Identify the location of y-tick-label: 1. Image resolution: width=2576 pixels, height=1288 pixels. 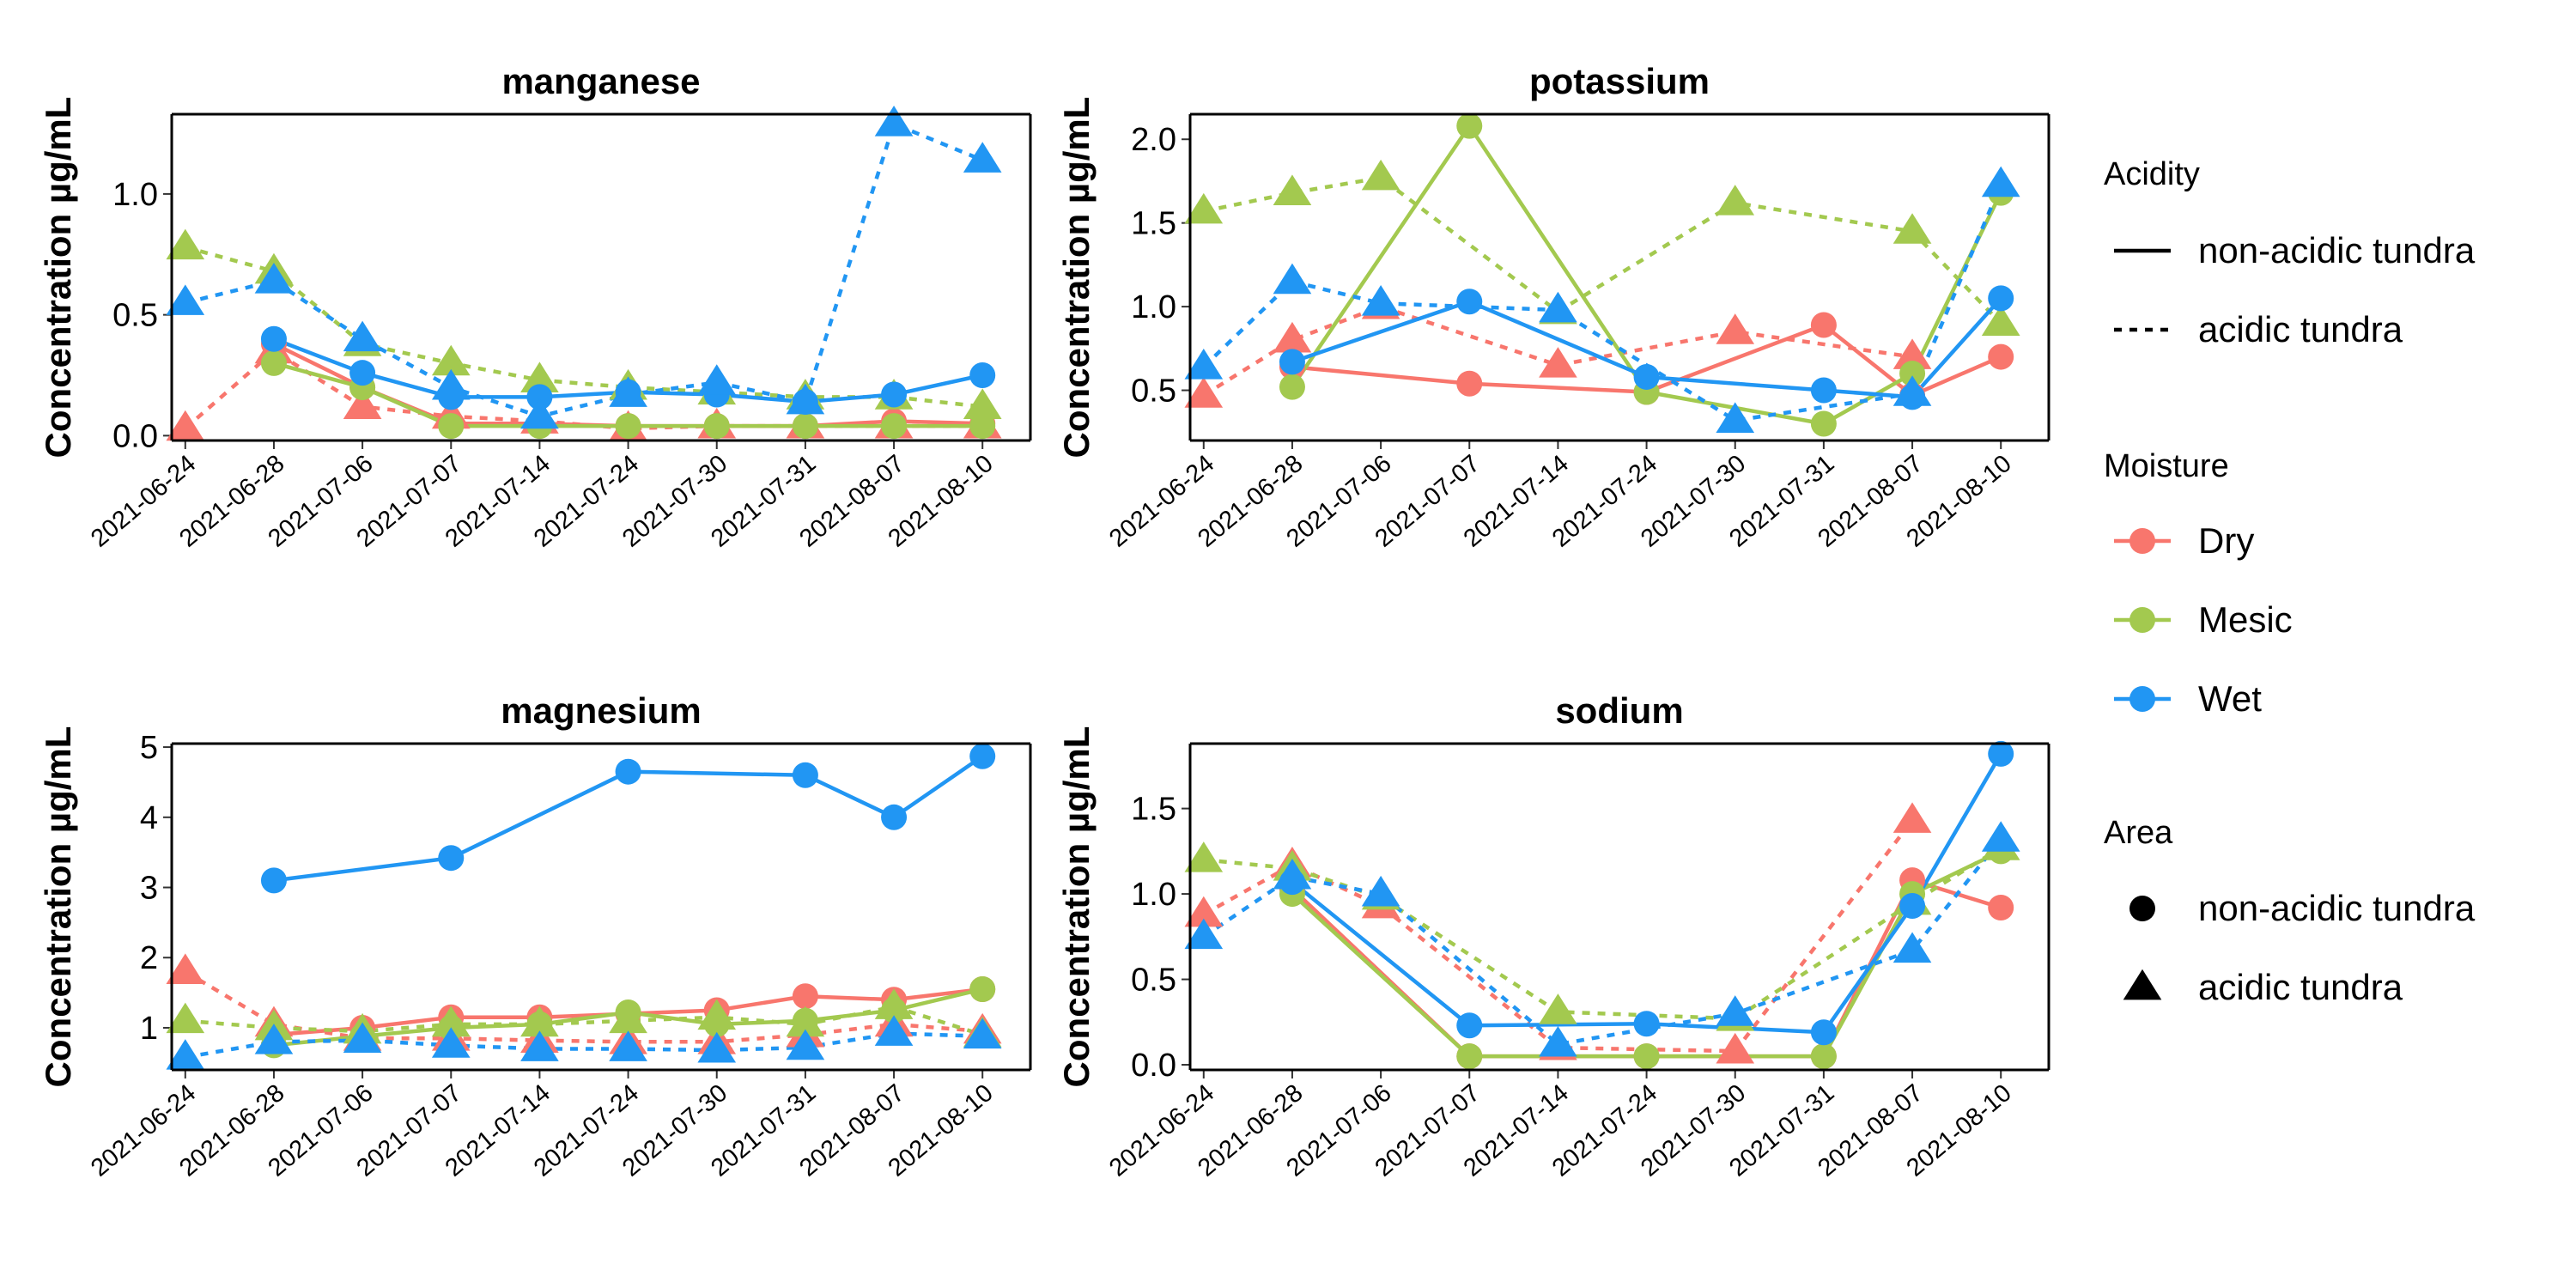
(149, 1029).